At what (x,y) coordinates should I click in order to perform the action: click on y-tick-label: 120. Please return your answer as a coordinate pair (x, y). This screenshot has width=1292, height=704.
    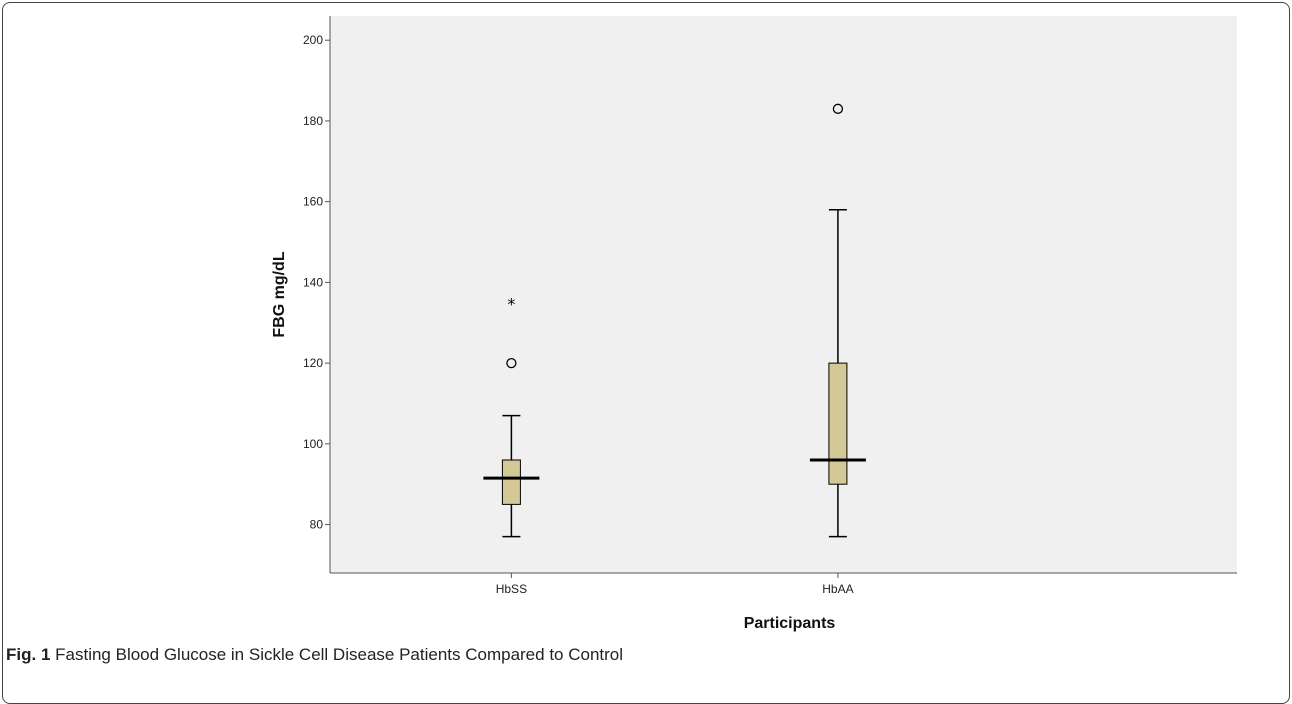
    Looking at the image, I should click on (313, 363).